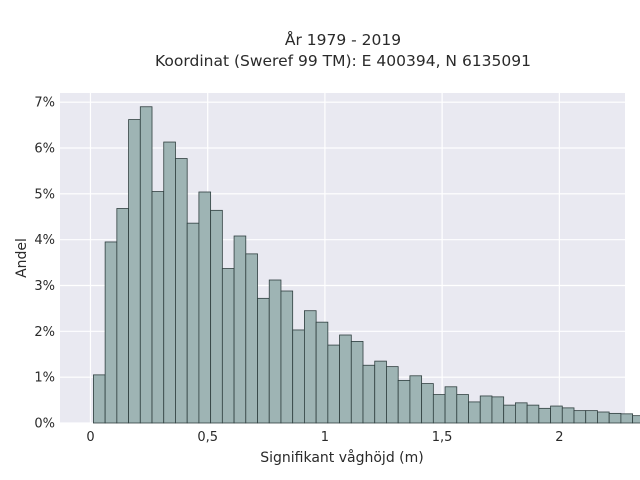  Describe the element at coordinates (44, 103) in the screenshot. I see `y-tick-label: 7%` at that location.